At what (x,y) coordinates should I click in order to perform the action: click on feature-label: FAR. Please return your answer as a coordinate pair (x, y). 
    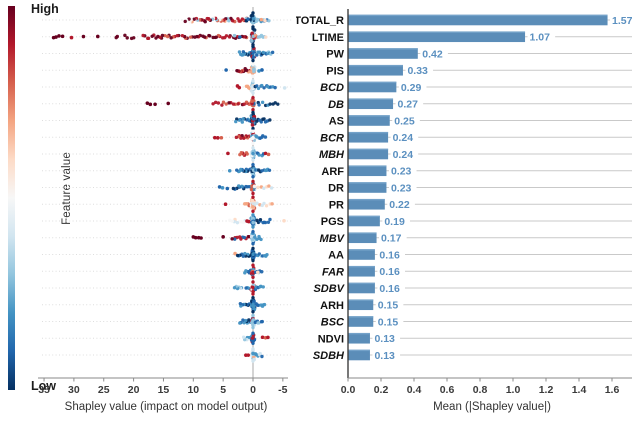
    Looking at the image, I should click on (333, 272).